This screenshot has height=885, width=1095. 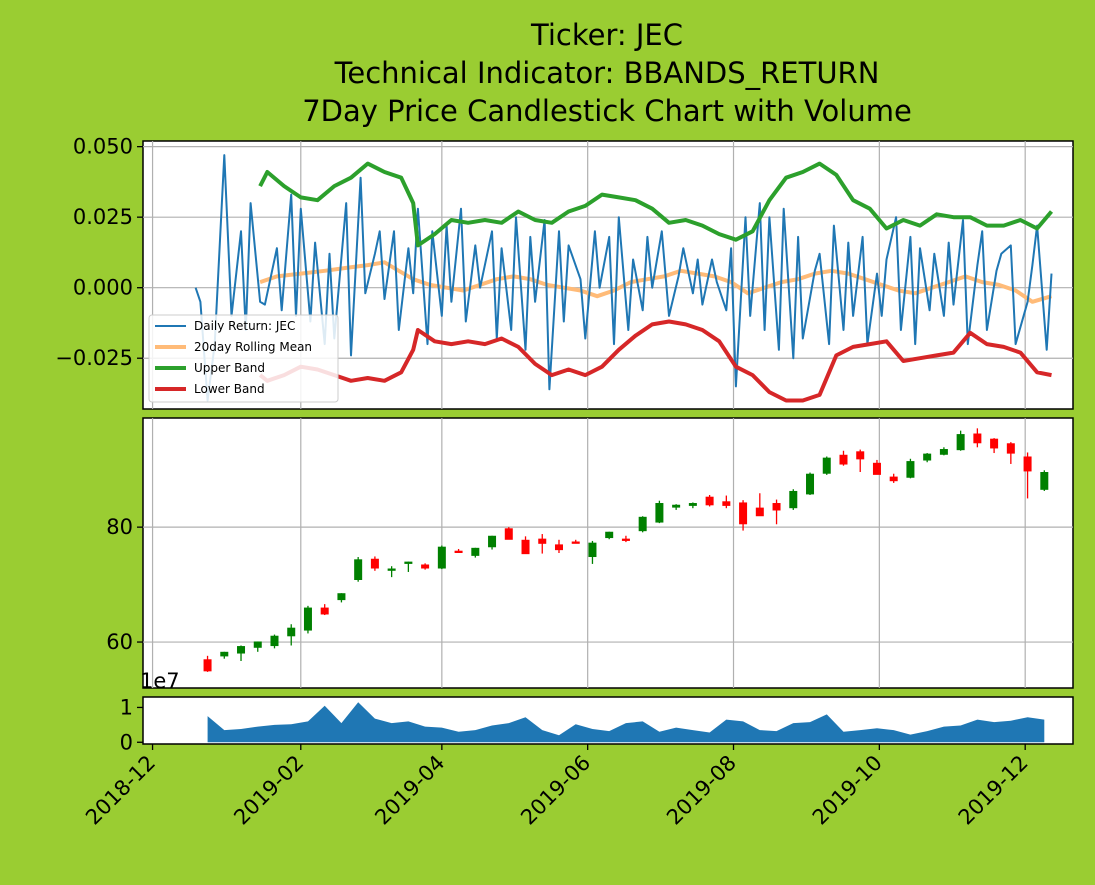 I want to click on legend-label-lower-band: Lower Band, so click(x=229, y=389).